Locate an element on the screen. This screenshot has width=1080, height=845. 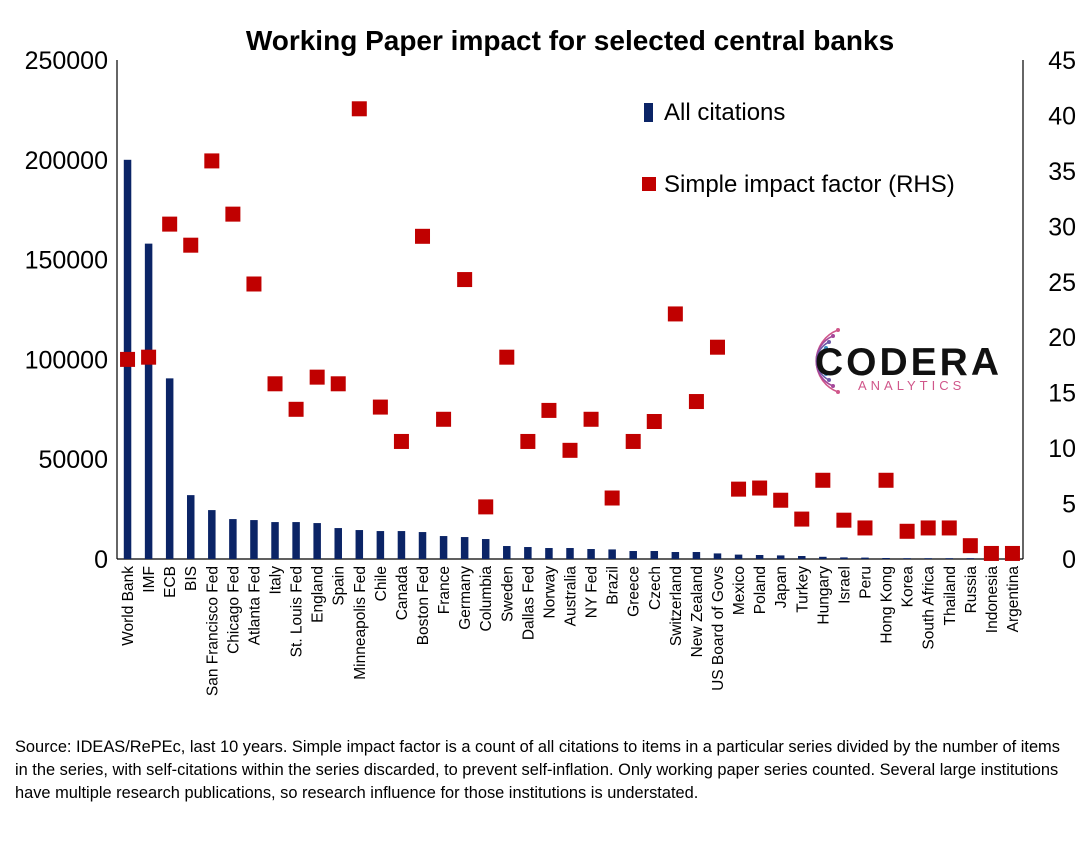
category-label: Czech is located at coordinates (655, 588).